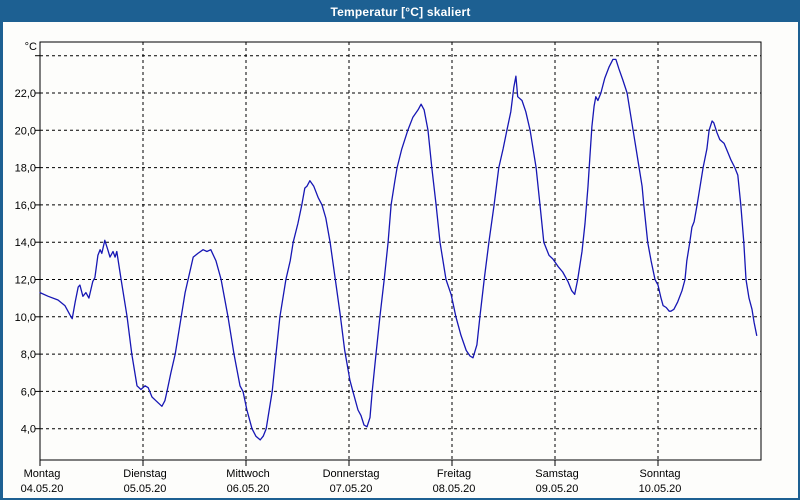 The width and height of the screenshot is (800, 500). What do you see at coordinates (145, 489) in the screenshot?
I see `x-axis-date-label: 05.05.20` at bounding box center [145, 489].